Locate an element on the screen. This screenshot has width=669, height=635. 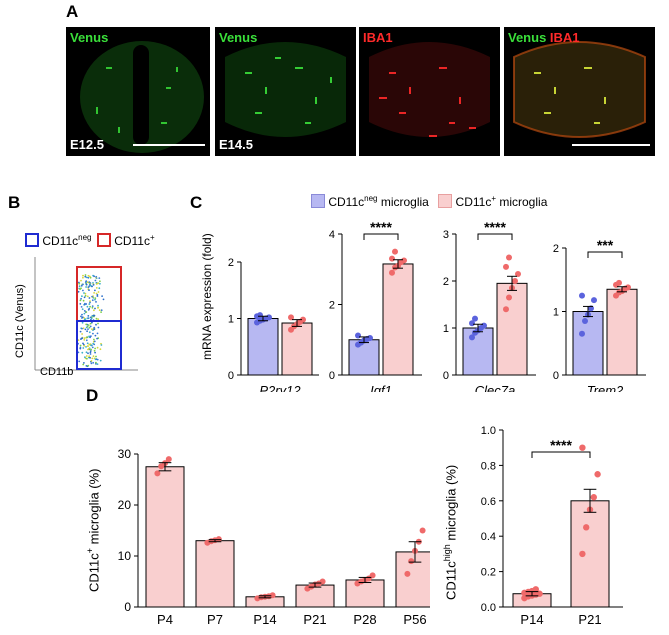
x-tick-label: P4 is located at coordinates (165, 619).